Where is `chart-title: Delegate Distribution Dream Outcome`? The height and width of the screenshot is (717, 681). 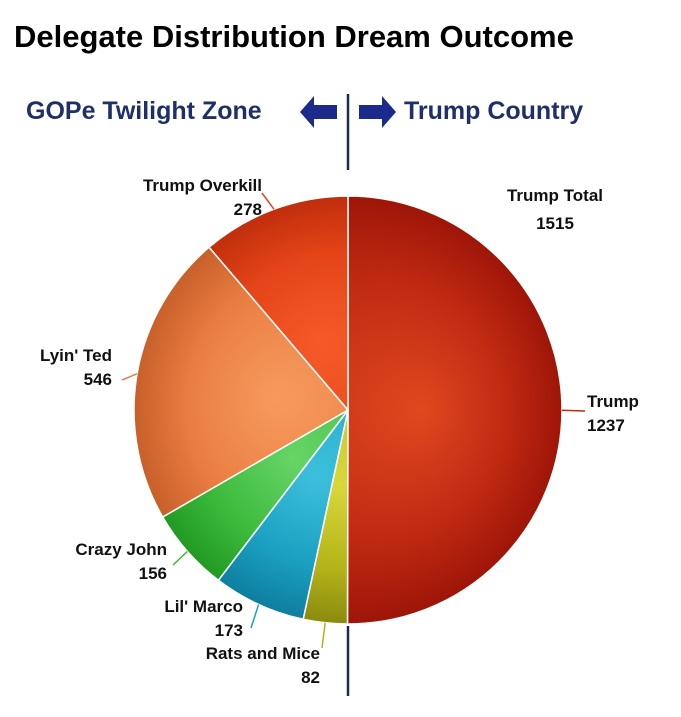 chart-title: Delegate Distribution Dream Outcome is located at coordinates (294, 36).